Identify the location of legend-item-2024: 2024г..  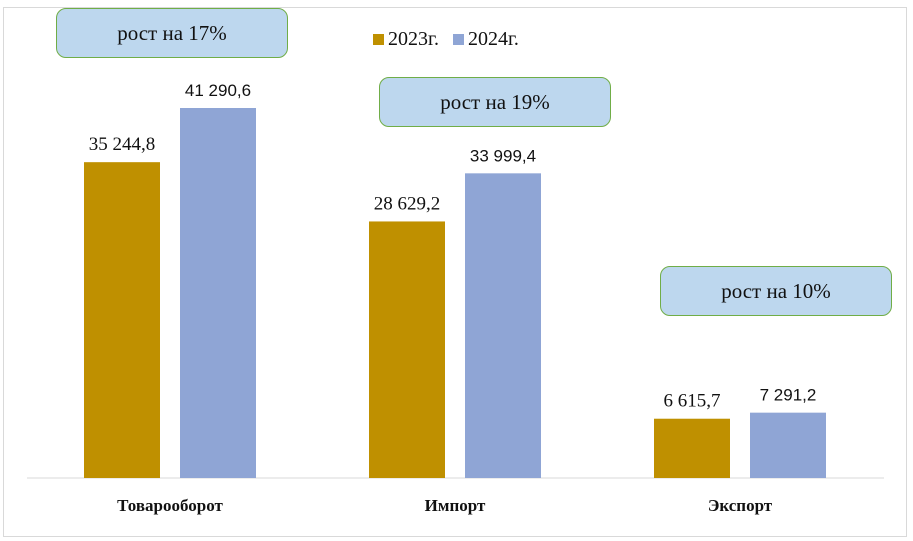
(485, 39).